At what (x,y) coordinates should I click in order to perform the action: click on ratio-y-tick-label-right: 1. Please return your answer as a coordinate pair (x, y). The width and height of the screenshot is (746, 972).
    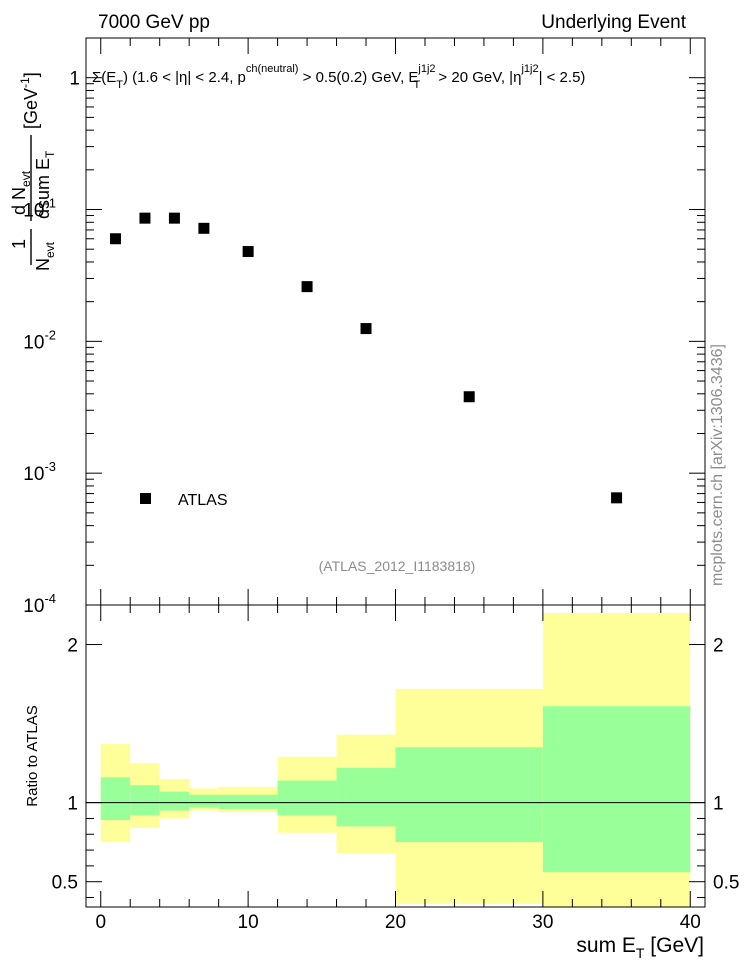
    Looking at the image, I should click on (718, 804).